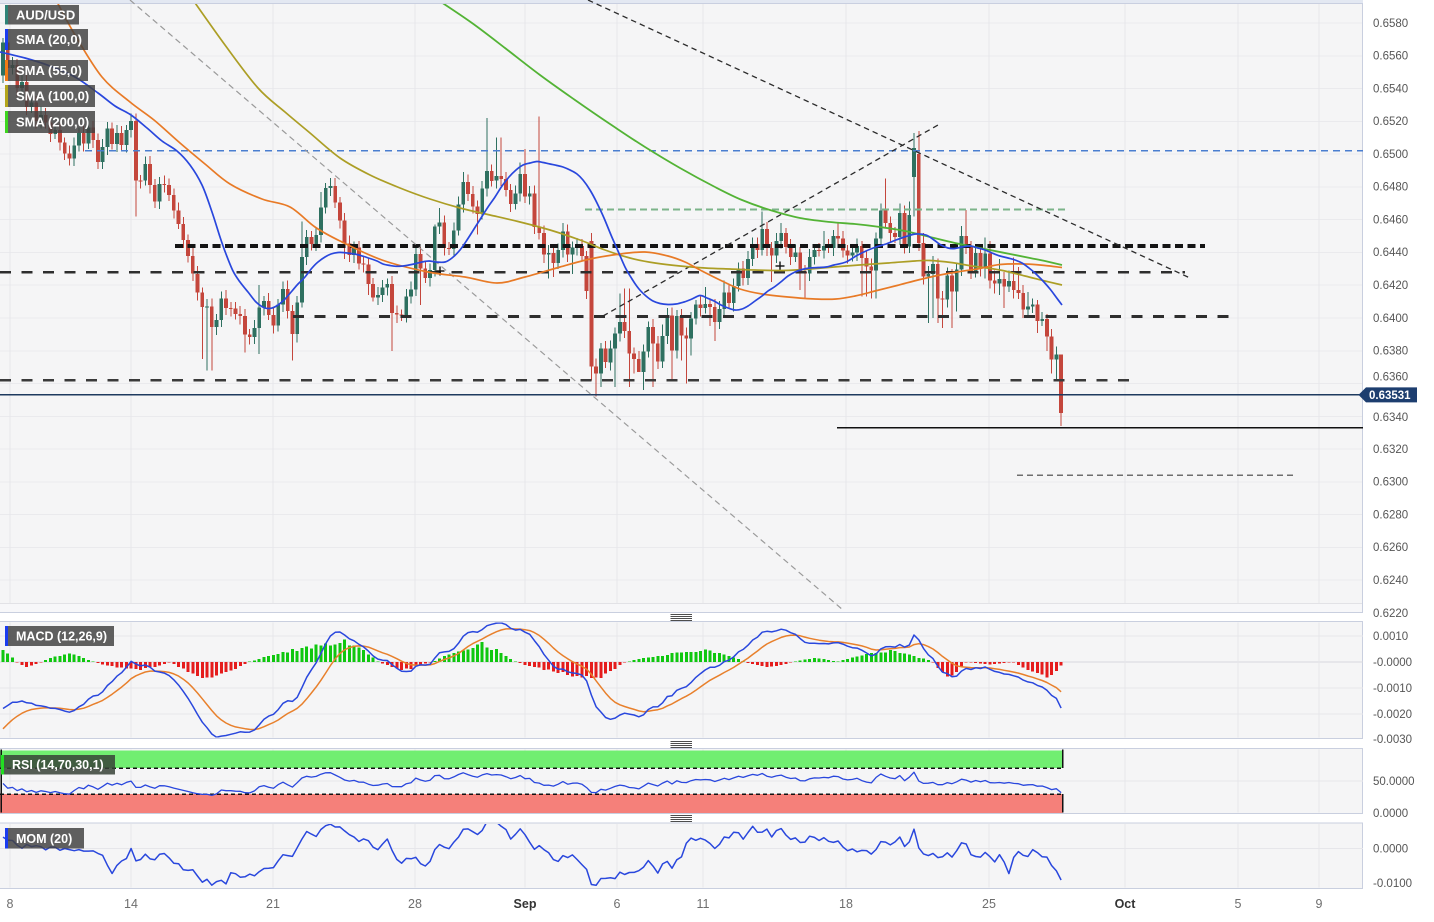 The height and width of the screenshot is (922, 1434). Describe the element at coordinates (1390, 221) in the screenshot. I see `svg-text: 0.6460` at that location.